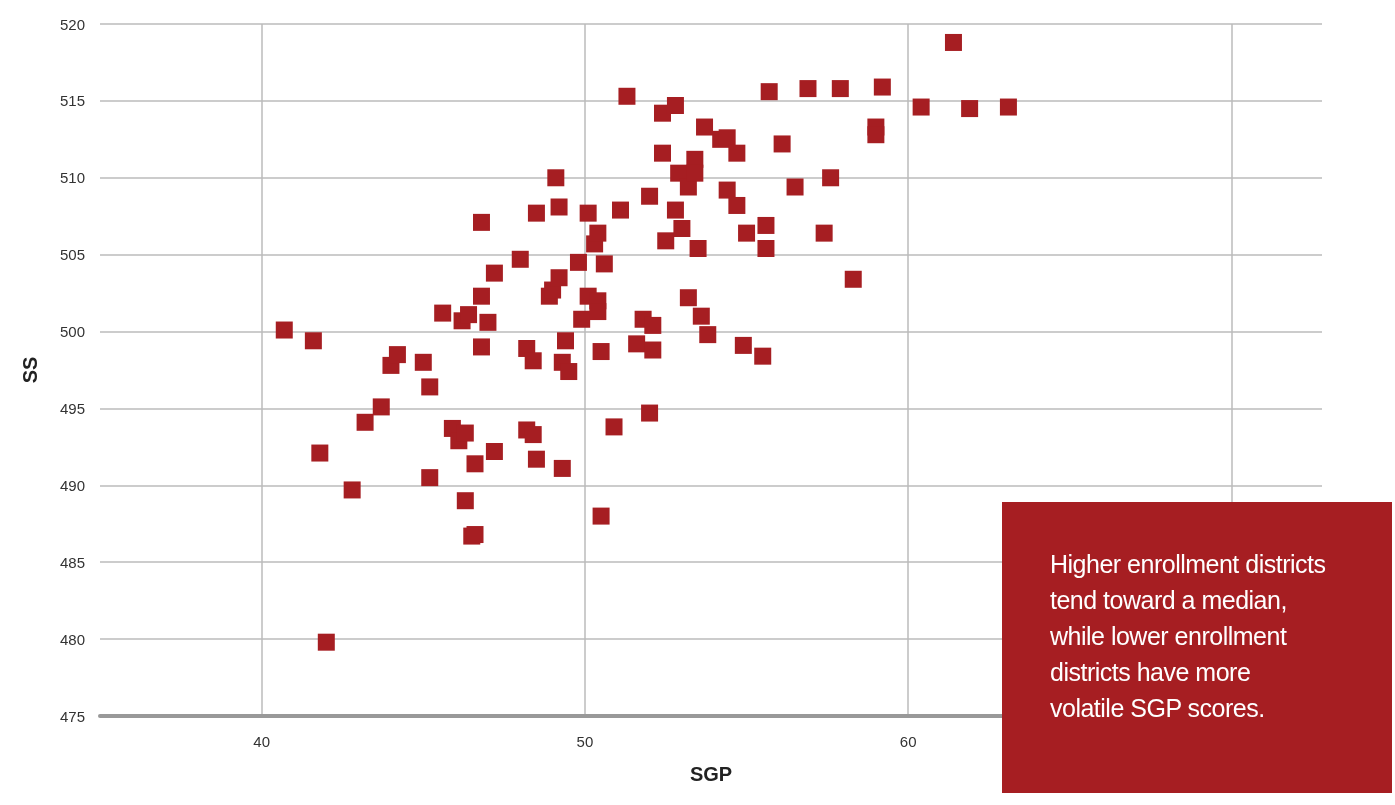 This screenshot has height=805, width=1395. I want to click on y-tick-label: 475, so click(73, 716).